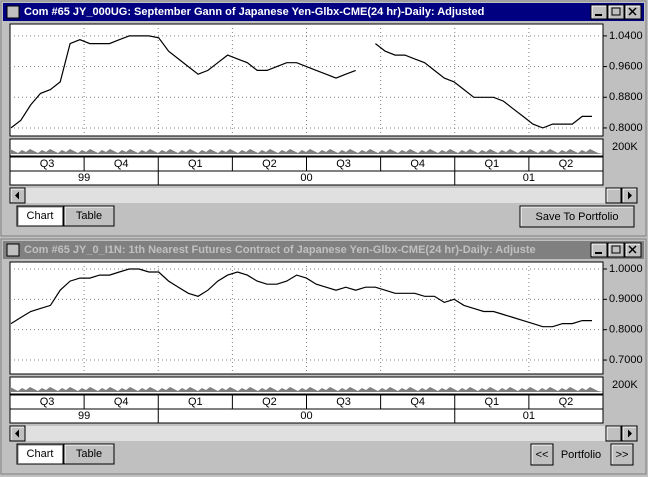 Image resolution: width=648 pixels, height=477 pixels. Describe the element at coordinates (626, 360) in the screenshot. I see `y-tick-label: 0.7000` at that location.